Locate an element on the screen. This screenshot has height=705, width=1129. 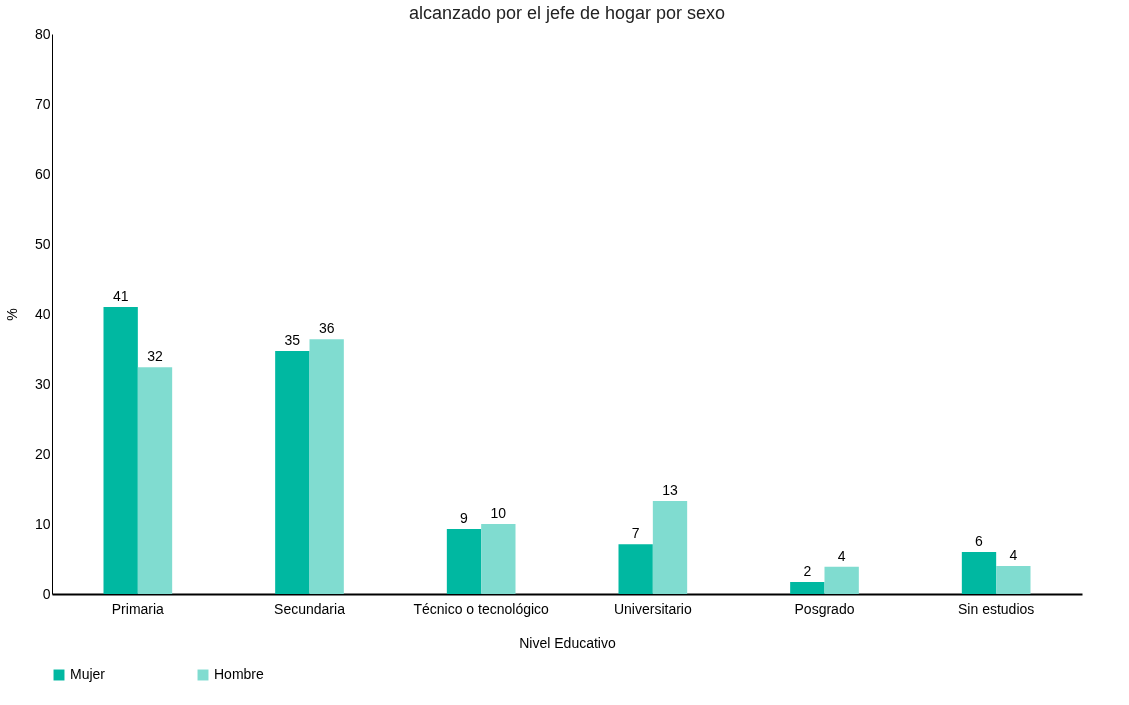
legend-label: Mujer is located at coordinates (88, 674).